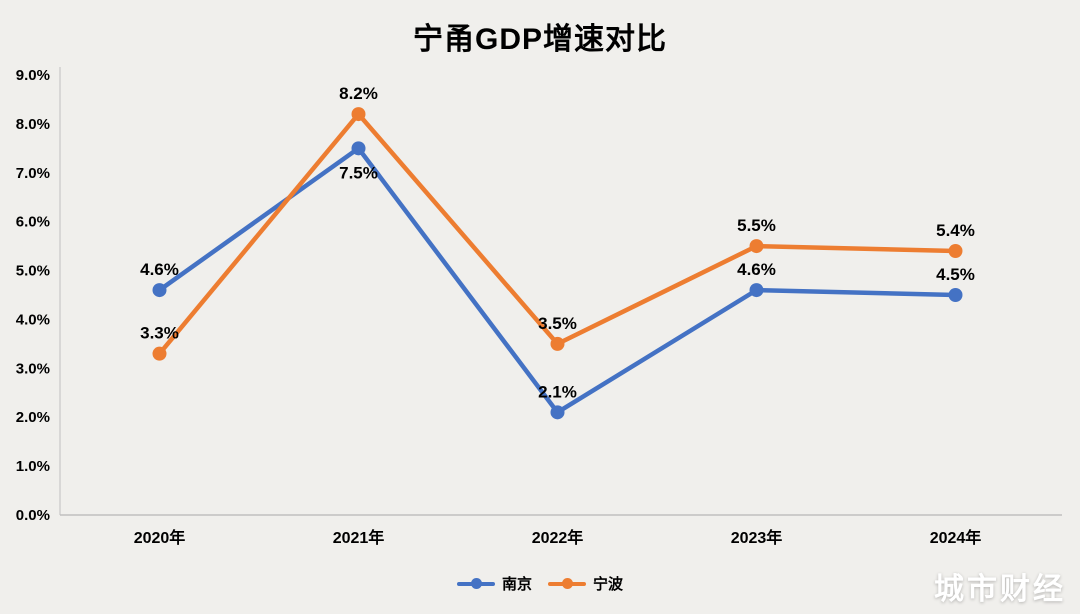 The image size is (1080, 614). I want to click on data-label-nanjing: 7.5%, so click(358, 172).